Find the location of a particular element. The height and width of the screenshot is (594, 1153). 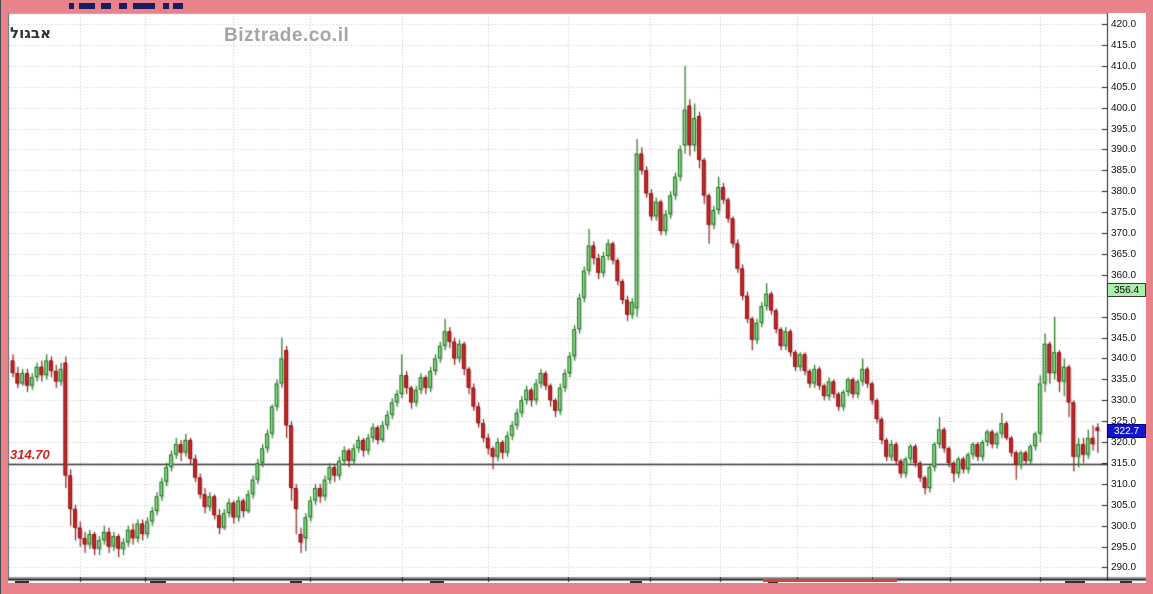

watermark-logo: Biztrade.co.il is located at coordinates (287, 35).